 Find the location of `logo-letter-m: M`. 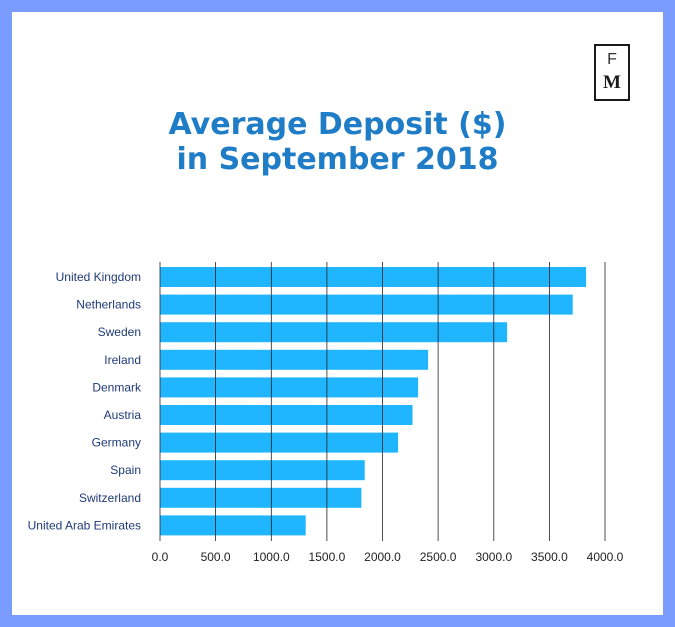

logo-letter-m: M is located at coordinates (612, 82).